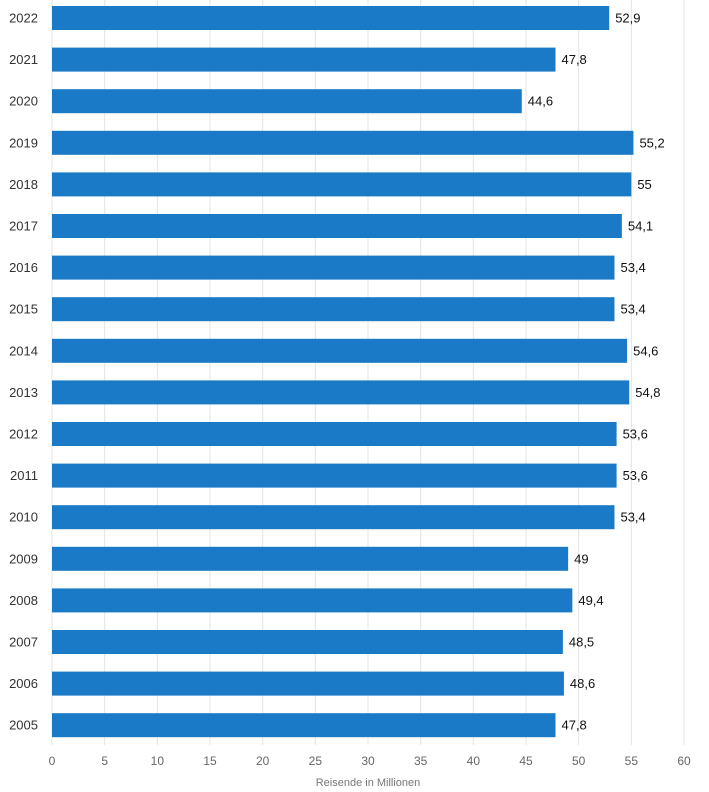 The image size is (709, 792). What do you see at coordinates (23, 642) in the screenshot?
I see `category-label: 2007` at bounding box center [23, 642].